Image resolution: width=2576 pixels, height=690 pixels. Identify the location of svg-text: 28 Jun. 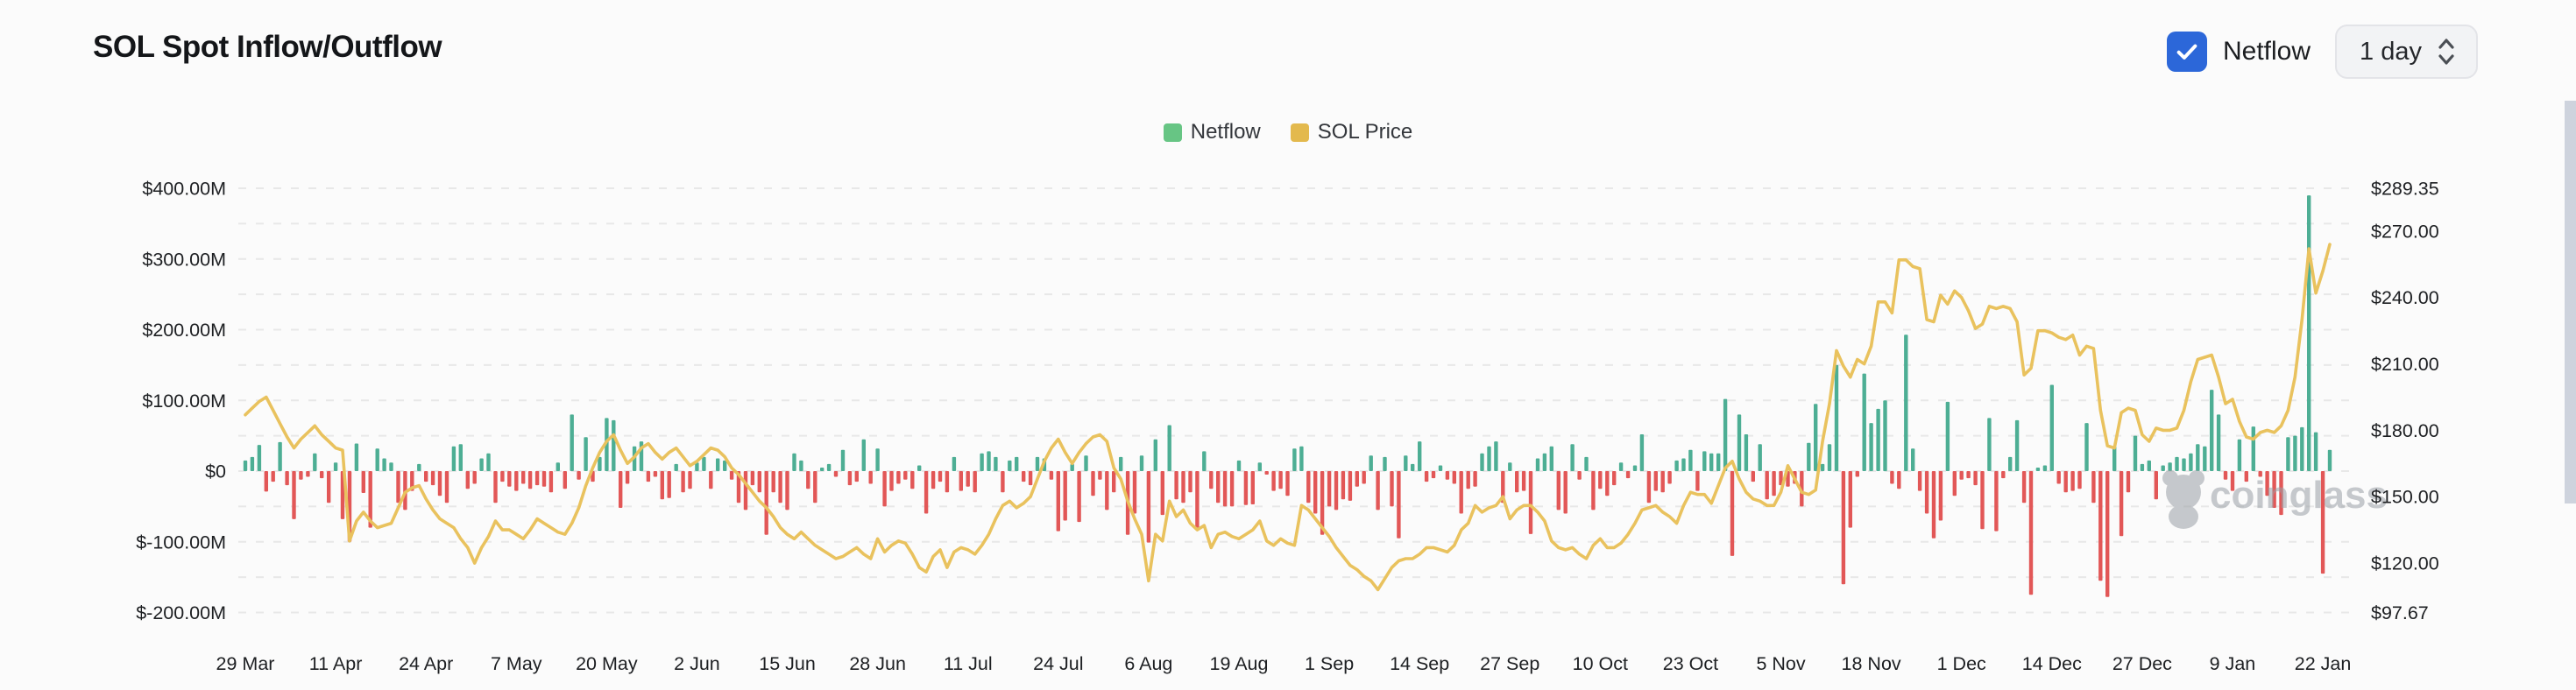
(877, 663).